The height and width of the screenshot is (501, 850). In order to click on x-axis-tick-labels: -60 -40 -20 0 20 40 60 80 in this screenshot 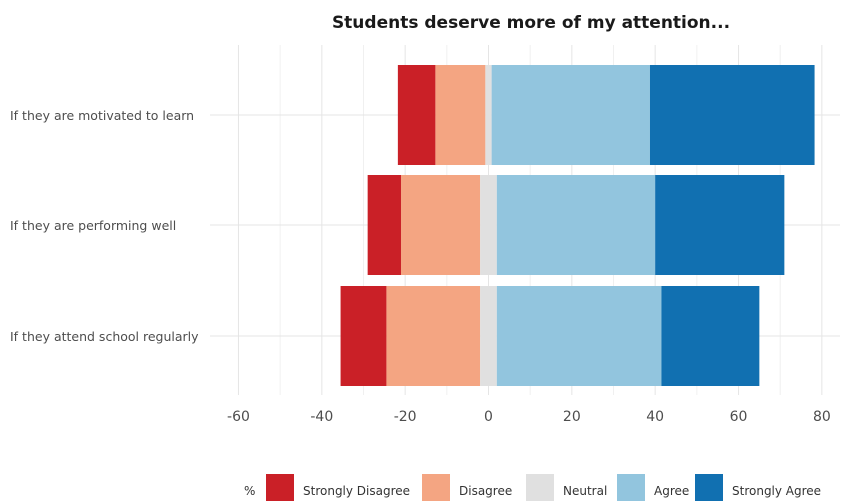, I will do `click(529, 417)`.